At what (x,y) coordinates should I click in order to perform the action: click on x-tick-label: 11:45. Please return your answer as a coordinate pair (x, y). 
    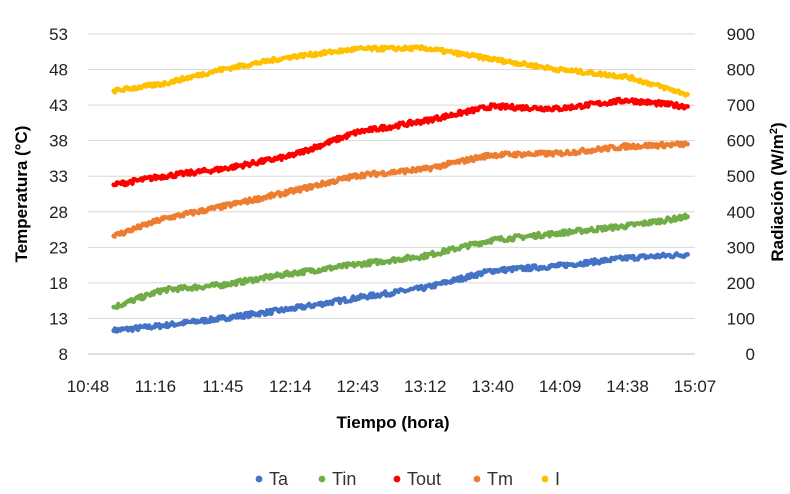
    Looking at the image, I should click on (222, 386).